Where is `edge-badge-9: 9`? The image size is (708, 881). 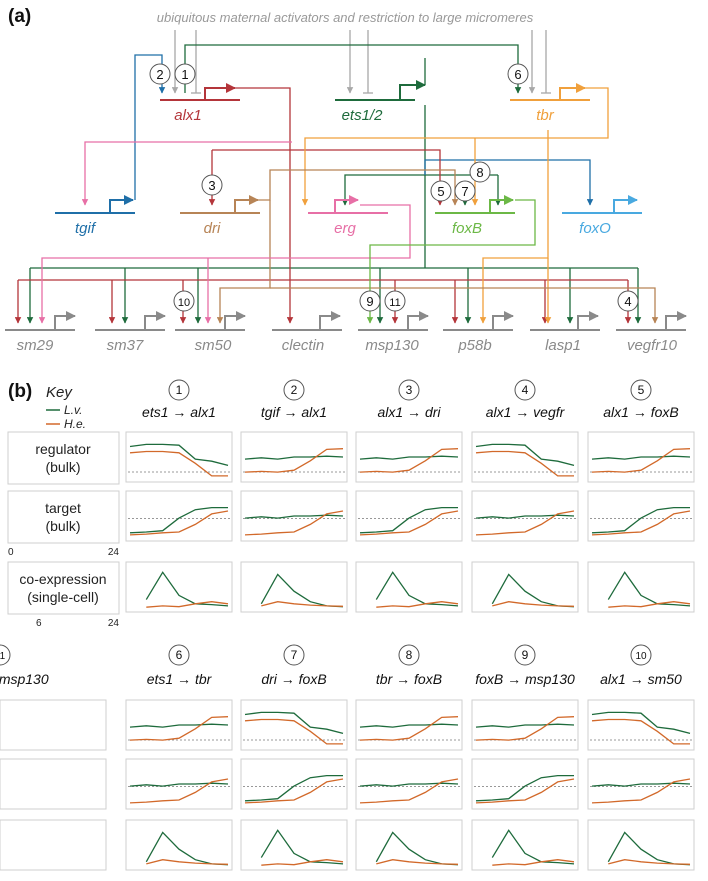 edge-badge-9: 9 is located at coordinates (370, 301).